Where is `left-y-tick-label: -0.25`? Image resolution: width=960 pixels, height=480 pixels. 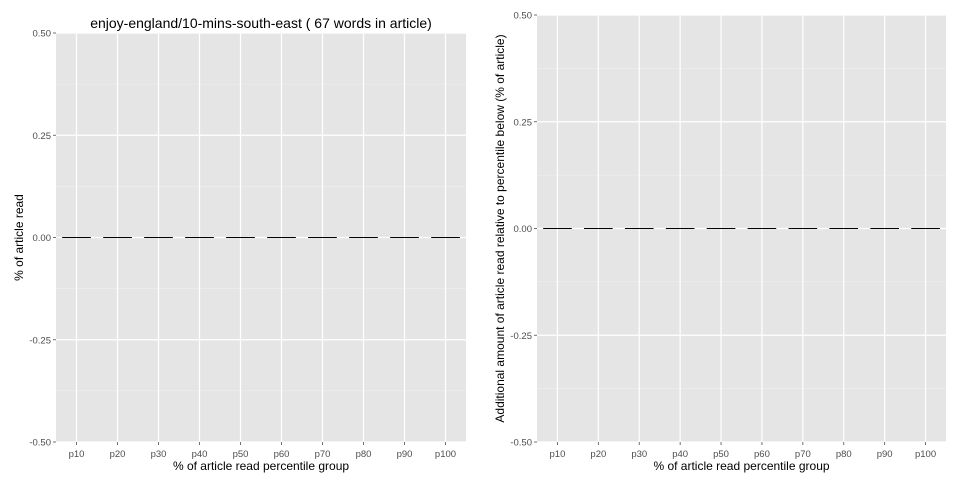 left-y-tick-label: -0.25 is located at coordinates (40, 340).